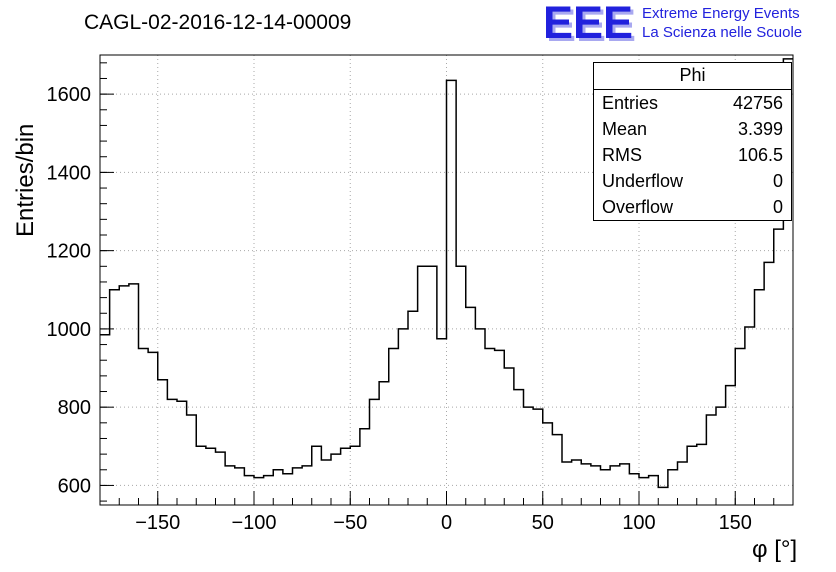  What do you see at coordinates (638, 523) in the screenshot?
I see `x-tick-label: 100` at bounding box center [638, 523].